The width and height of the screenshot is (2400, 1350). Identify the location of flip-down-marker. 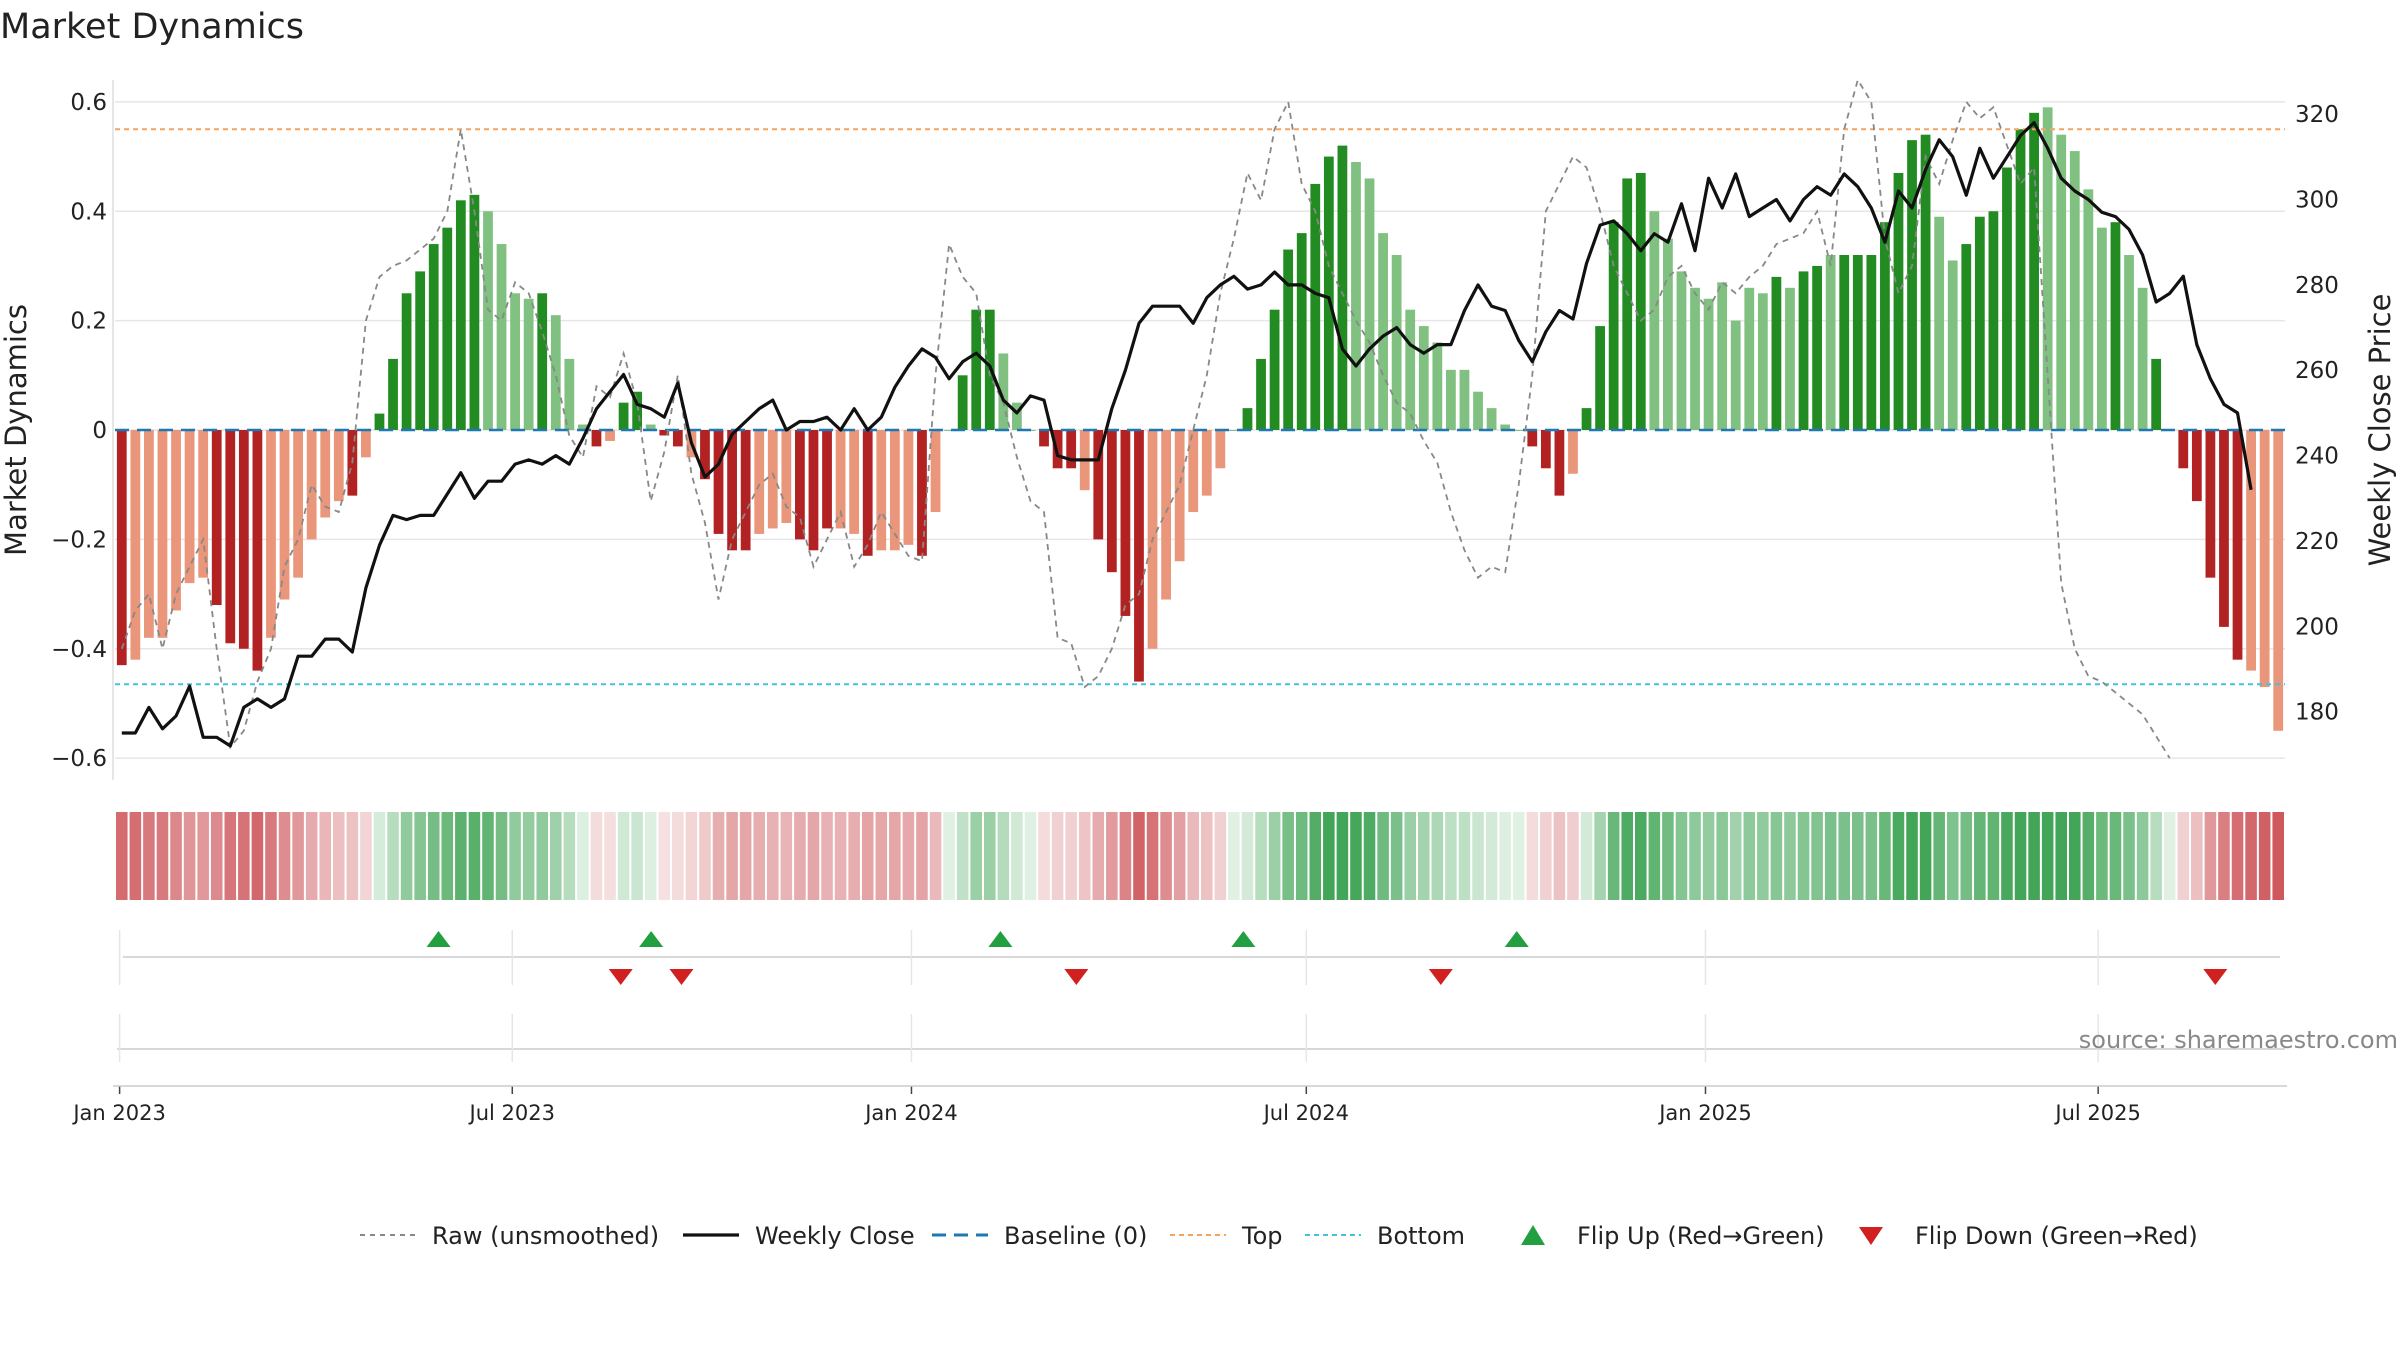
(620, 977).